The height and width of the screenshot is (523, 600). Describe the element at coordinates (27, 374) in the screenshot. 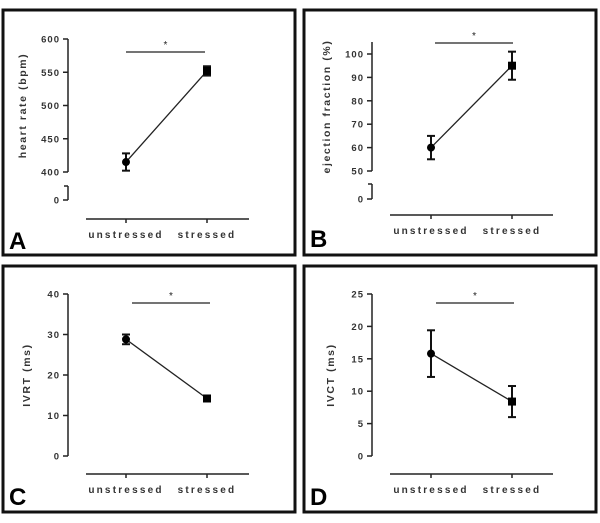

I see `y-axis-title: IVRT (ms)` at that location.